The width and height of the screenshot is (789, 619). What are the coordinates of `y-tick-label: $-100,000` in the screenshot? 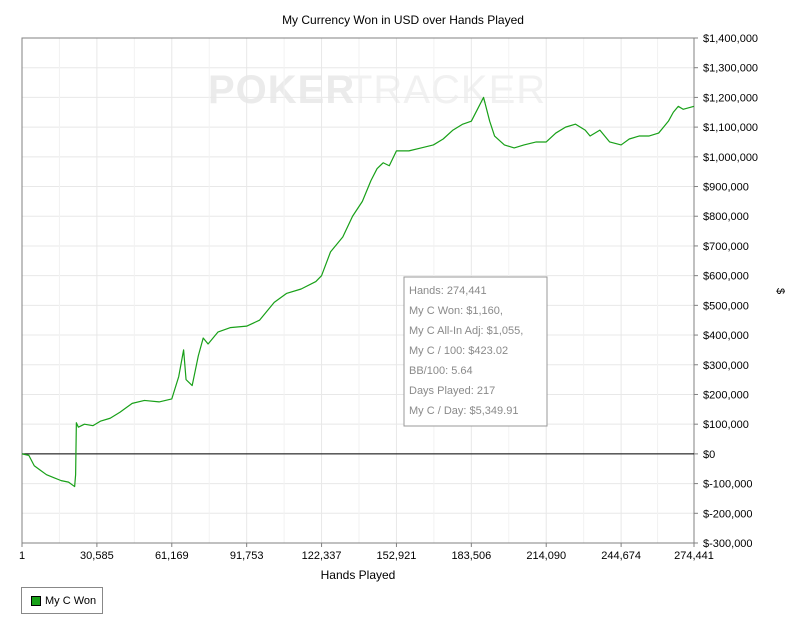 It's located at (728, 485).